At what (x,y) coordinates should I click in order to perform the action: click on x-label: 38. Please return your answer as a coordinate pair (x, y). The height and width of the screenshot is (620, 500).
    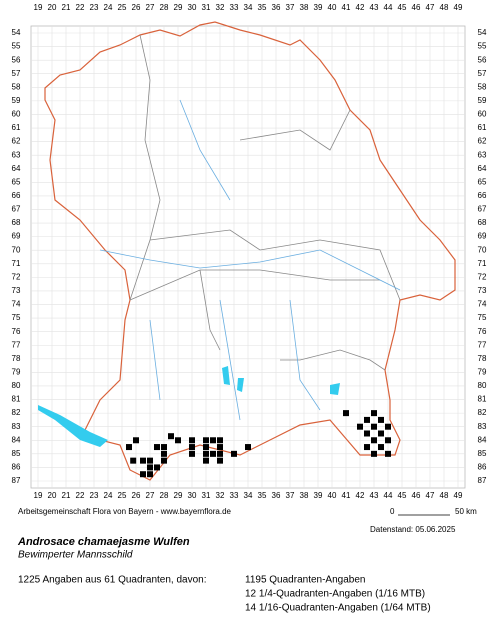
    Looking at the image, I should click on (304, 7).